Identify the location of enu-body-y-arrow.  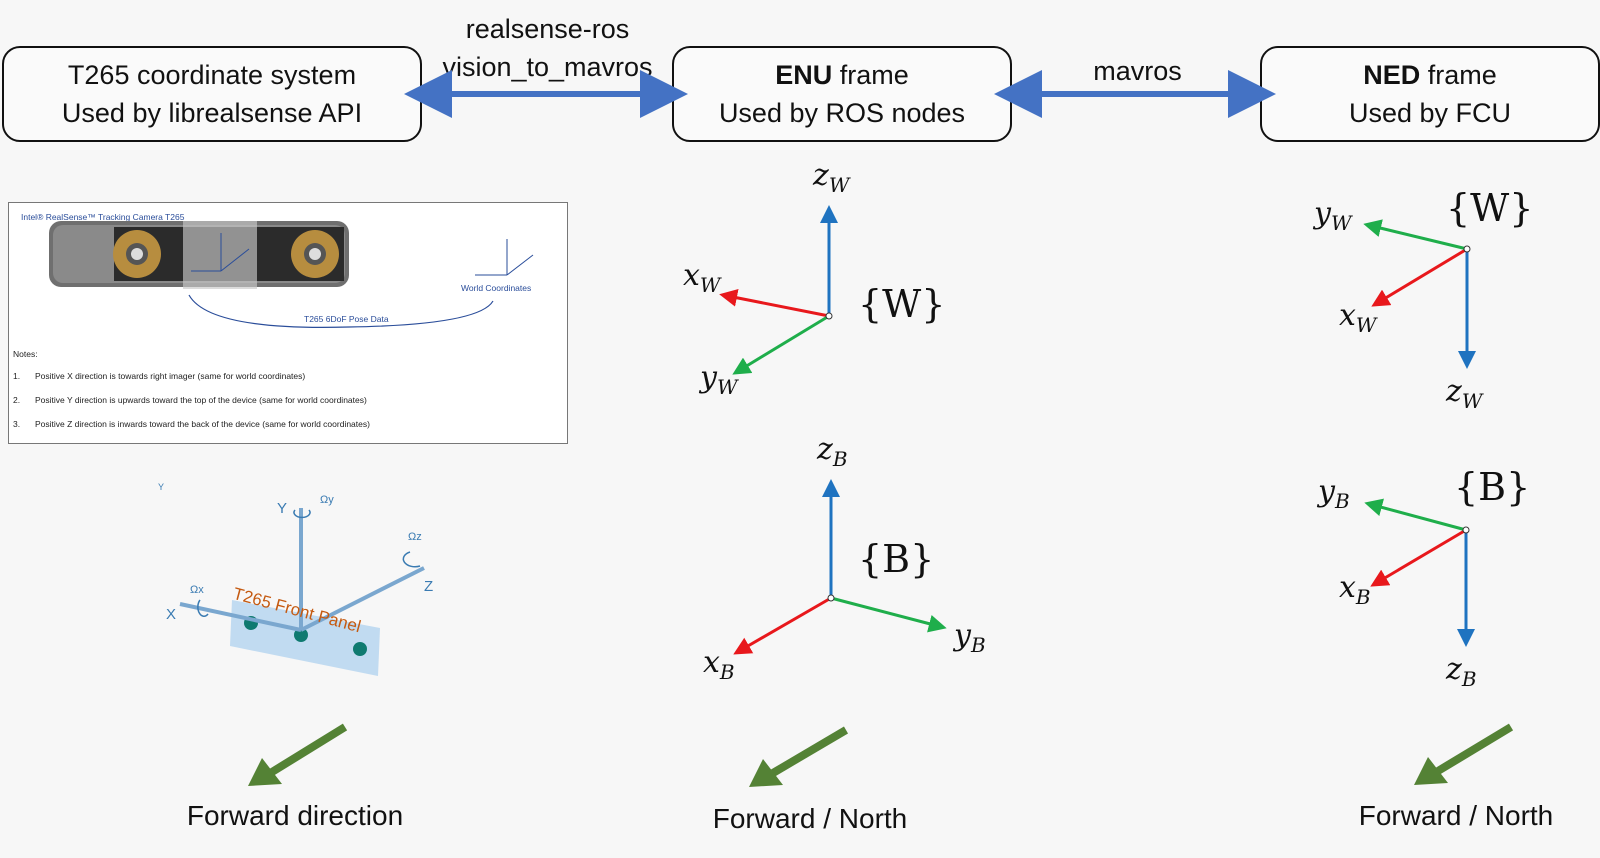
(888, 614).